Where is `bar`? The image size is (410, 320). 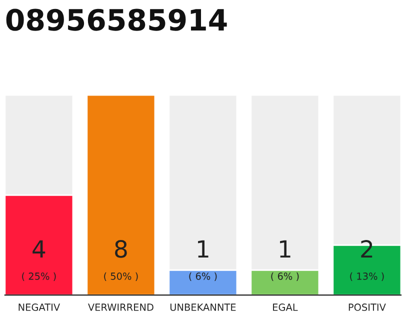 bar is located at coordinates (121, 195).